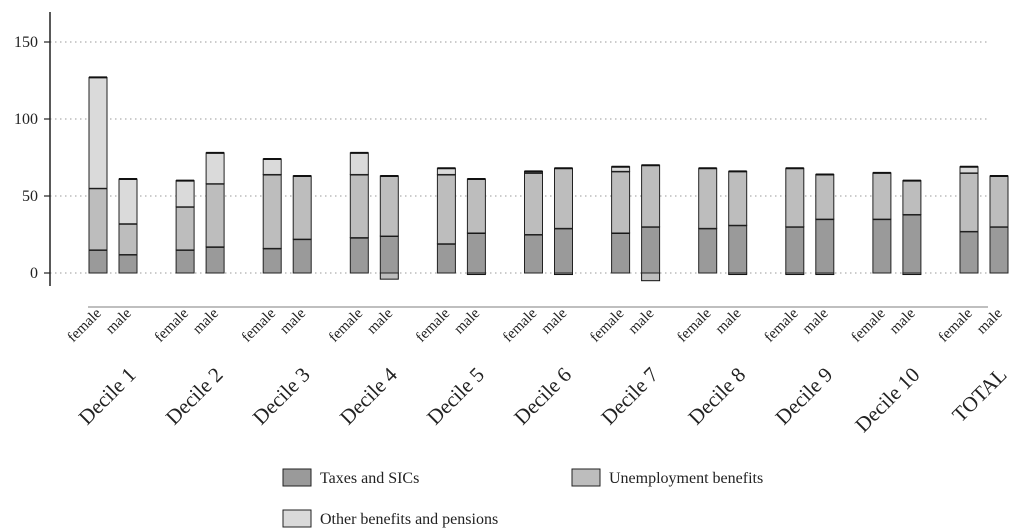 The image size is (1017, 528). What do you see at coordinates (369, 478) in the screenshot?
I see `legend-label: Taxes and SICs` at bounding box center [369, 478].